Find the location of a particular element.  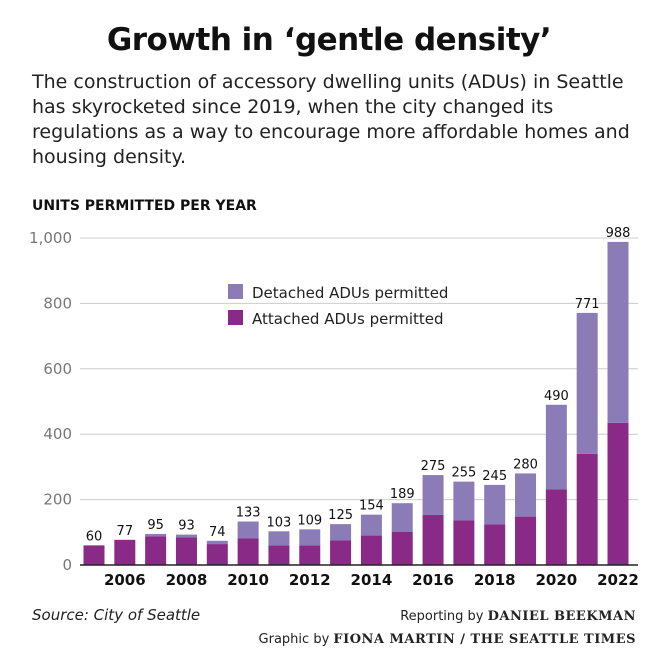

data-label: 93 is located at coordinates (186, 526).